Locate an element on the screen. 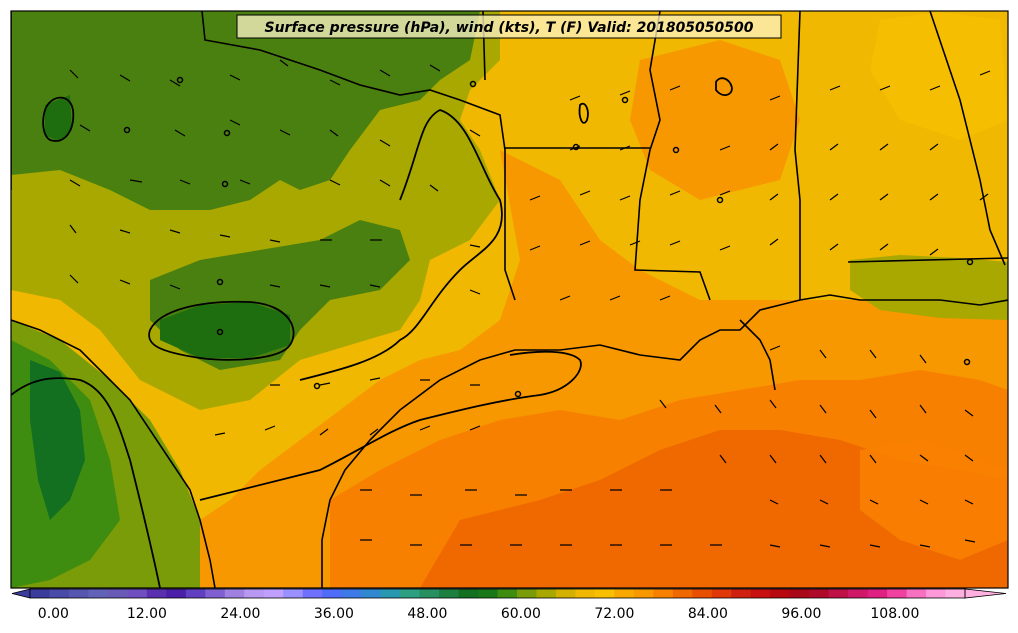 This screenshot has height=633, width=1018. colorbar-tick-label: 96.00 is located at coordinates (801, 614).